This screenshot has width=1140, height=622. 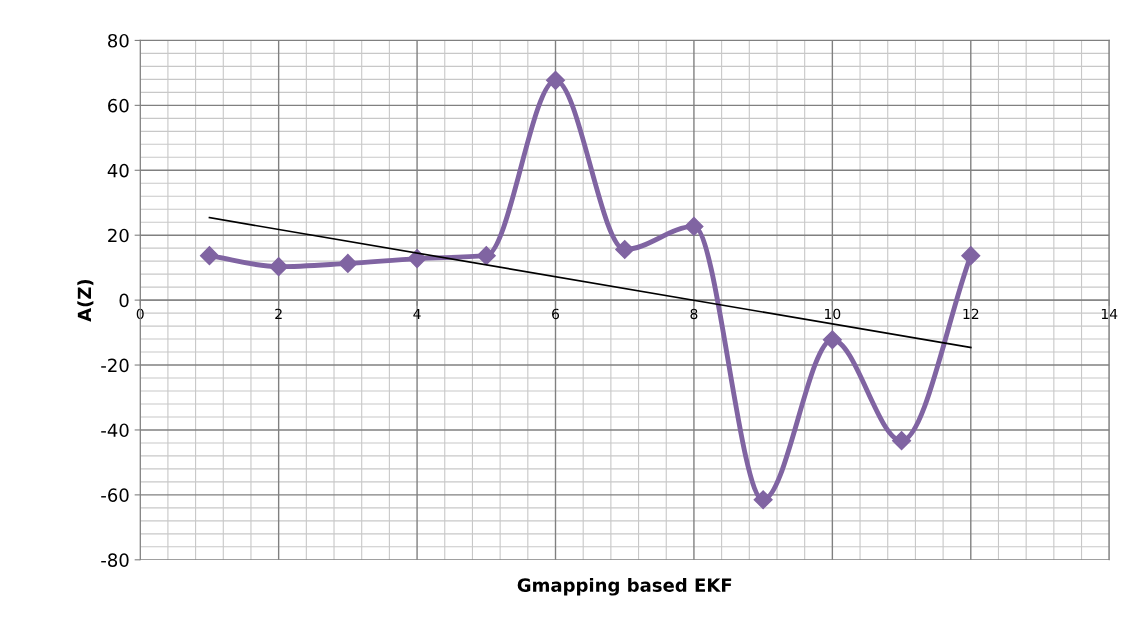 What do you see at coordinates (118, 40) in the screenshot?
I see `y-tick-label: 80` at bounding box center [118, 40].